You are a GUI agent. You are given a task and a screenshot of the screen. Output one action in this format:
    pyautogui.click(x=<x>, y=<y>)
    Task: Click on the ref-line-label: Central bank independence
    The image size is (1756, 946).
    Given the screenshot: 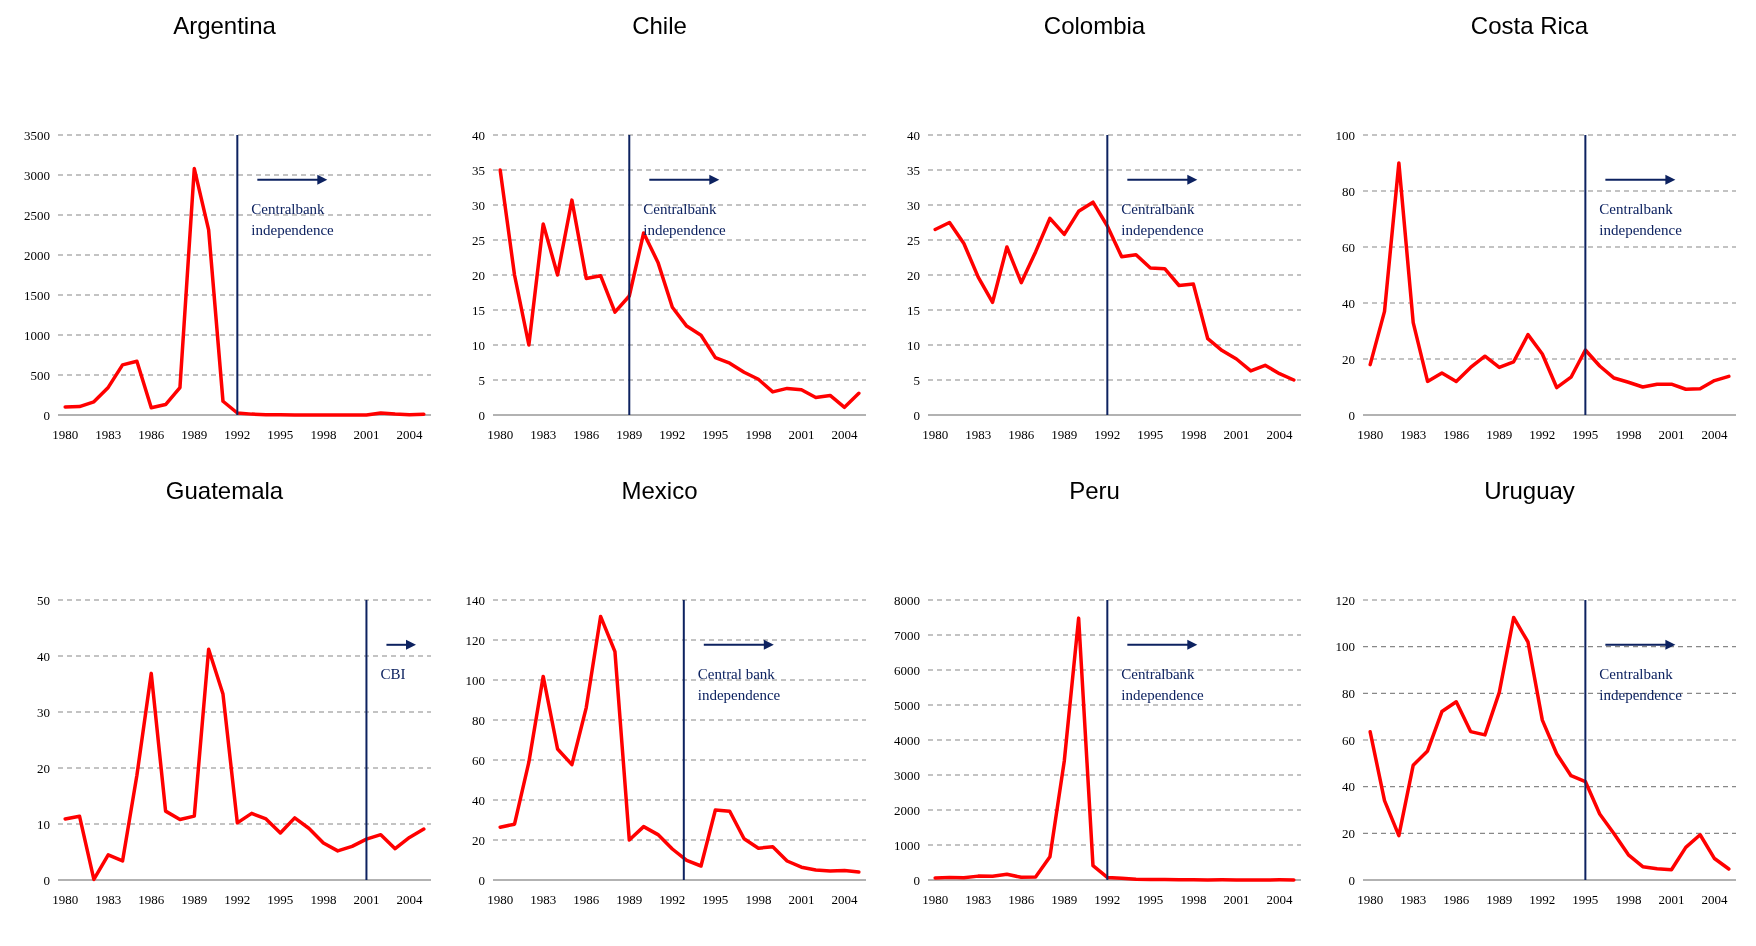 What is the action you would take?
    pyautogui.click(x=739, y=684)
    